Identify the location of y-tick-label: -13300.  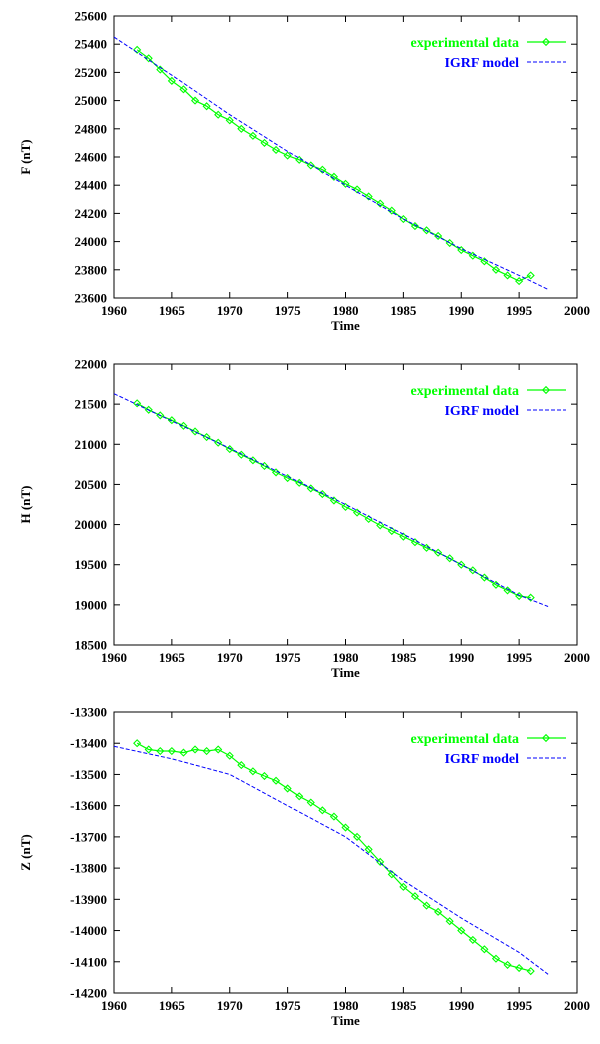
(88, 712).